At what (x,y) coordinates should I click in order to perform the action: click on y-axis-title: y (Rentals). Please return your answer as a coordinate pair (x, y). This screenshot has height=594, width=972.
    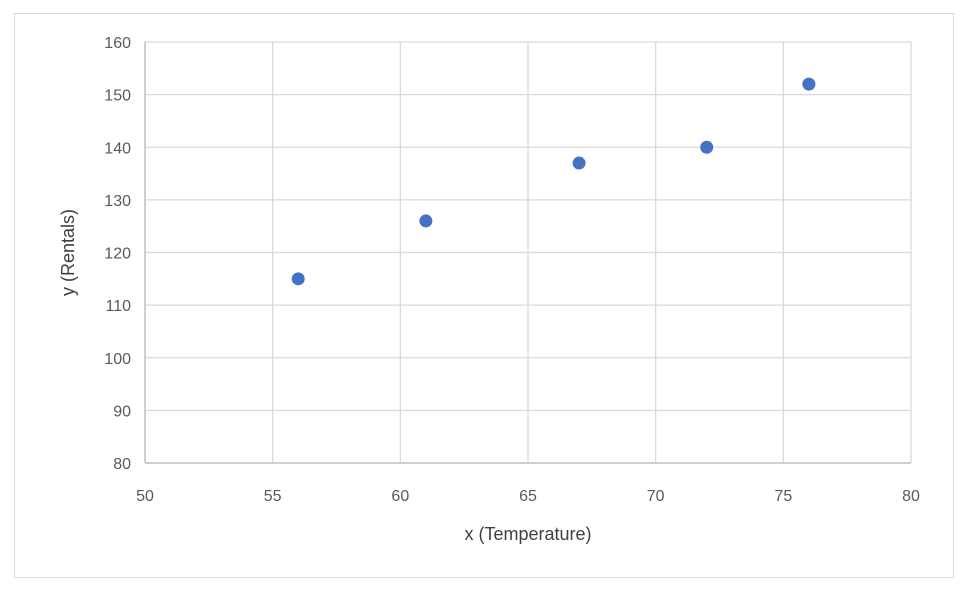
    Looking at the image, I should click on (68, 252).